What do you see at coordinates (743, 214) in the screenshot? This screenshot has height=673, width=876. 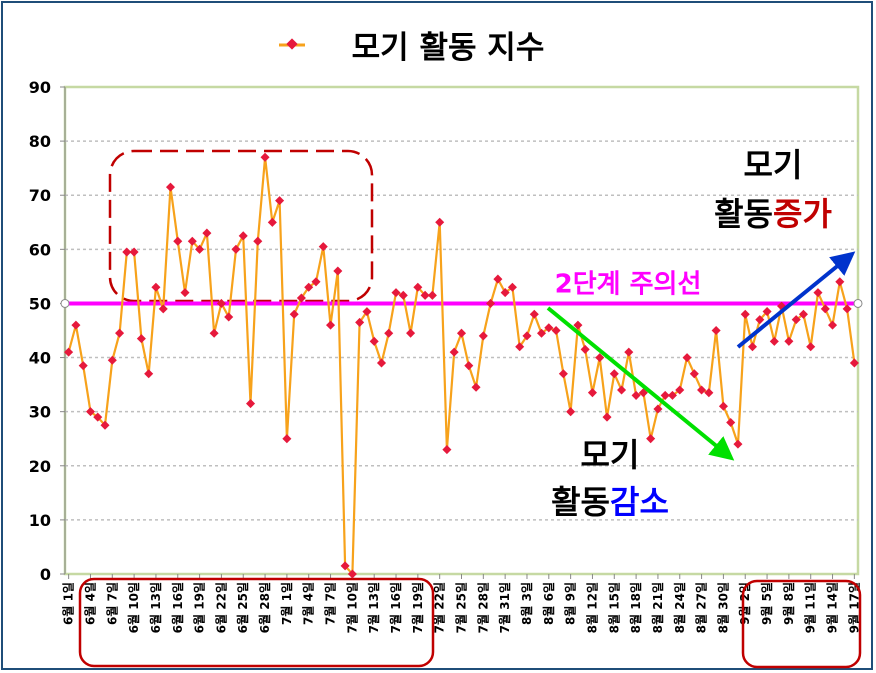 I see `increase-label-prefix: 활동` at bounding box center [743, 214].